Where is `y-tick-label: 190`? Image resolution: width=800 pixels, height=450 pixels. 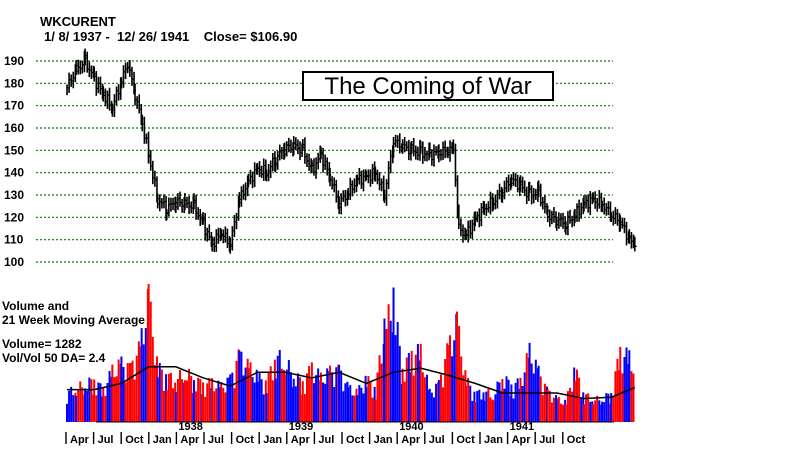
y-tick-label: 190 is located at coordinates (14, 61).